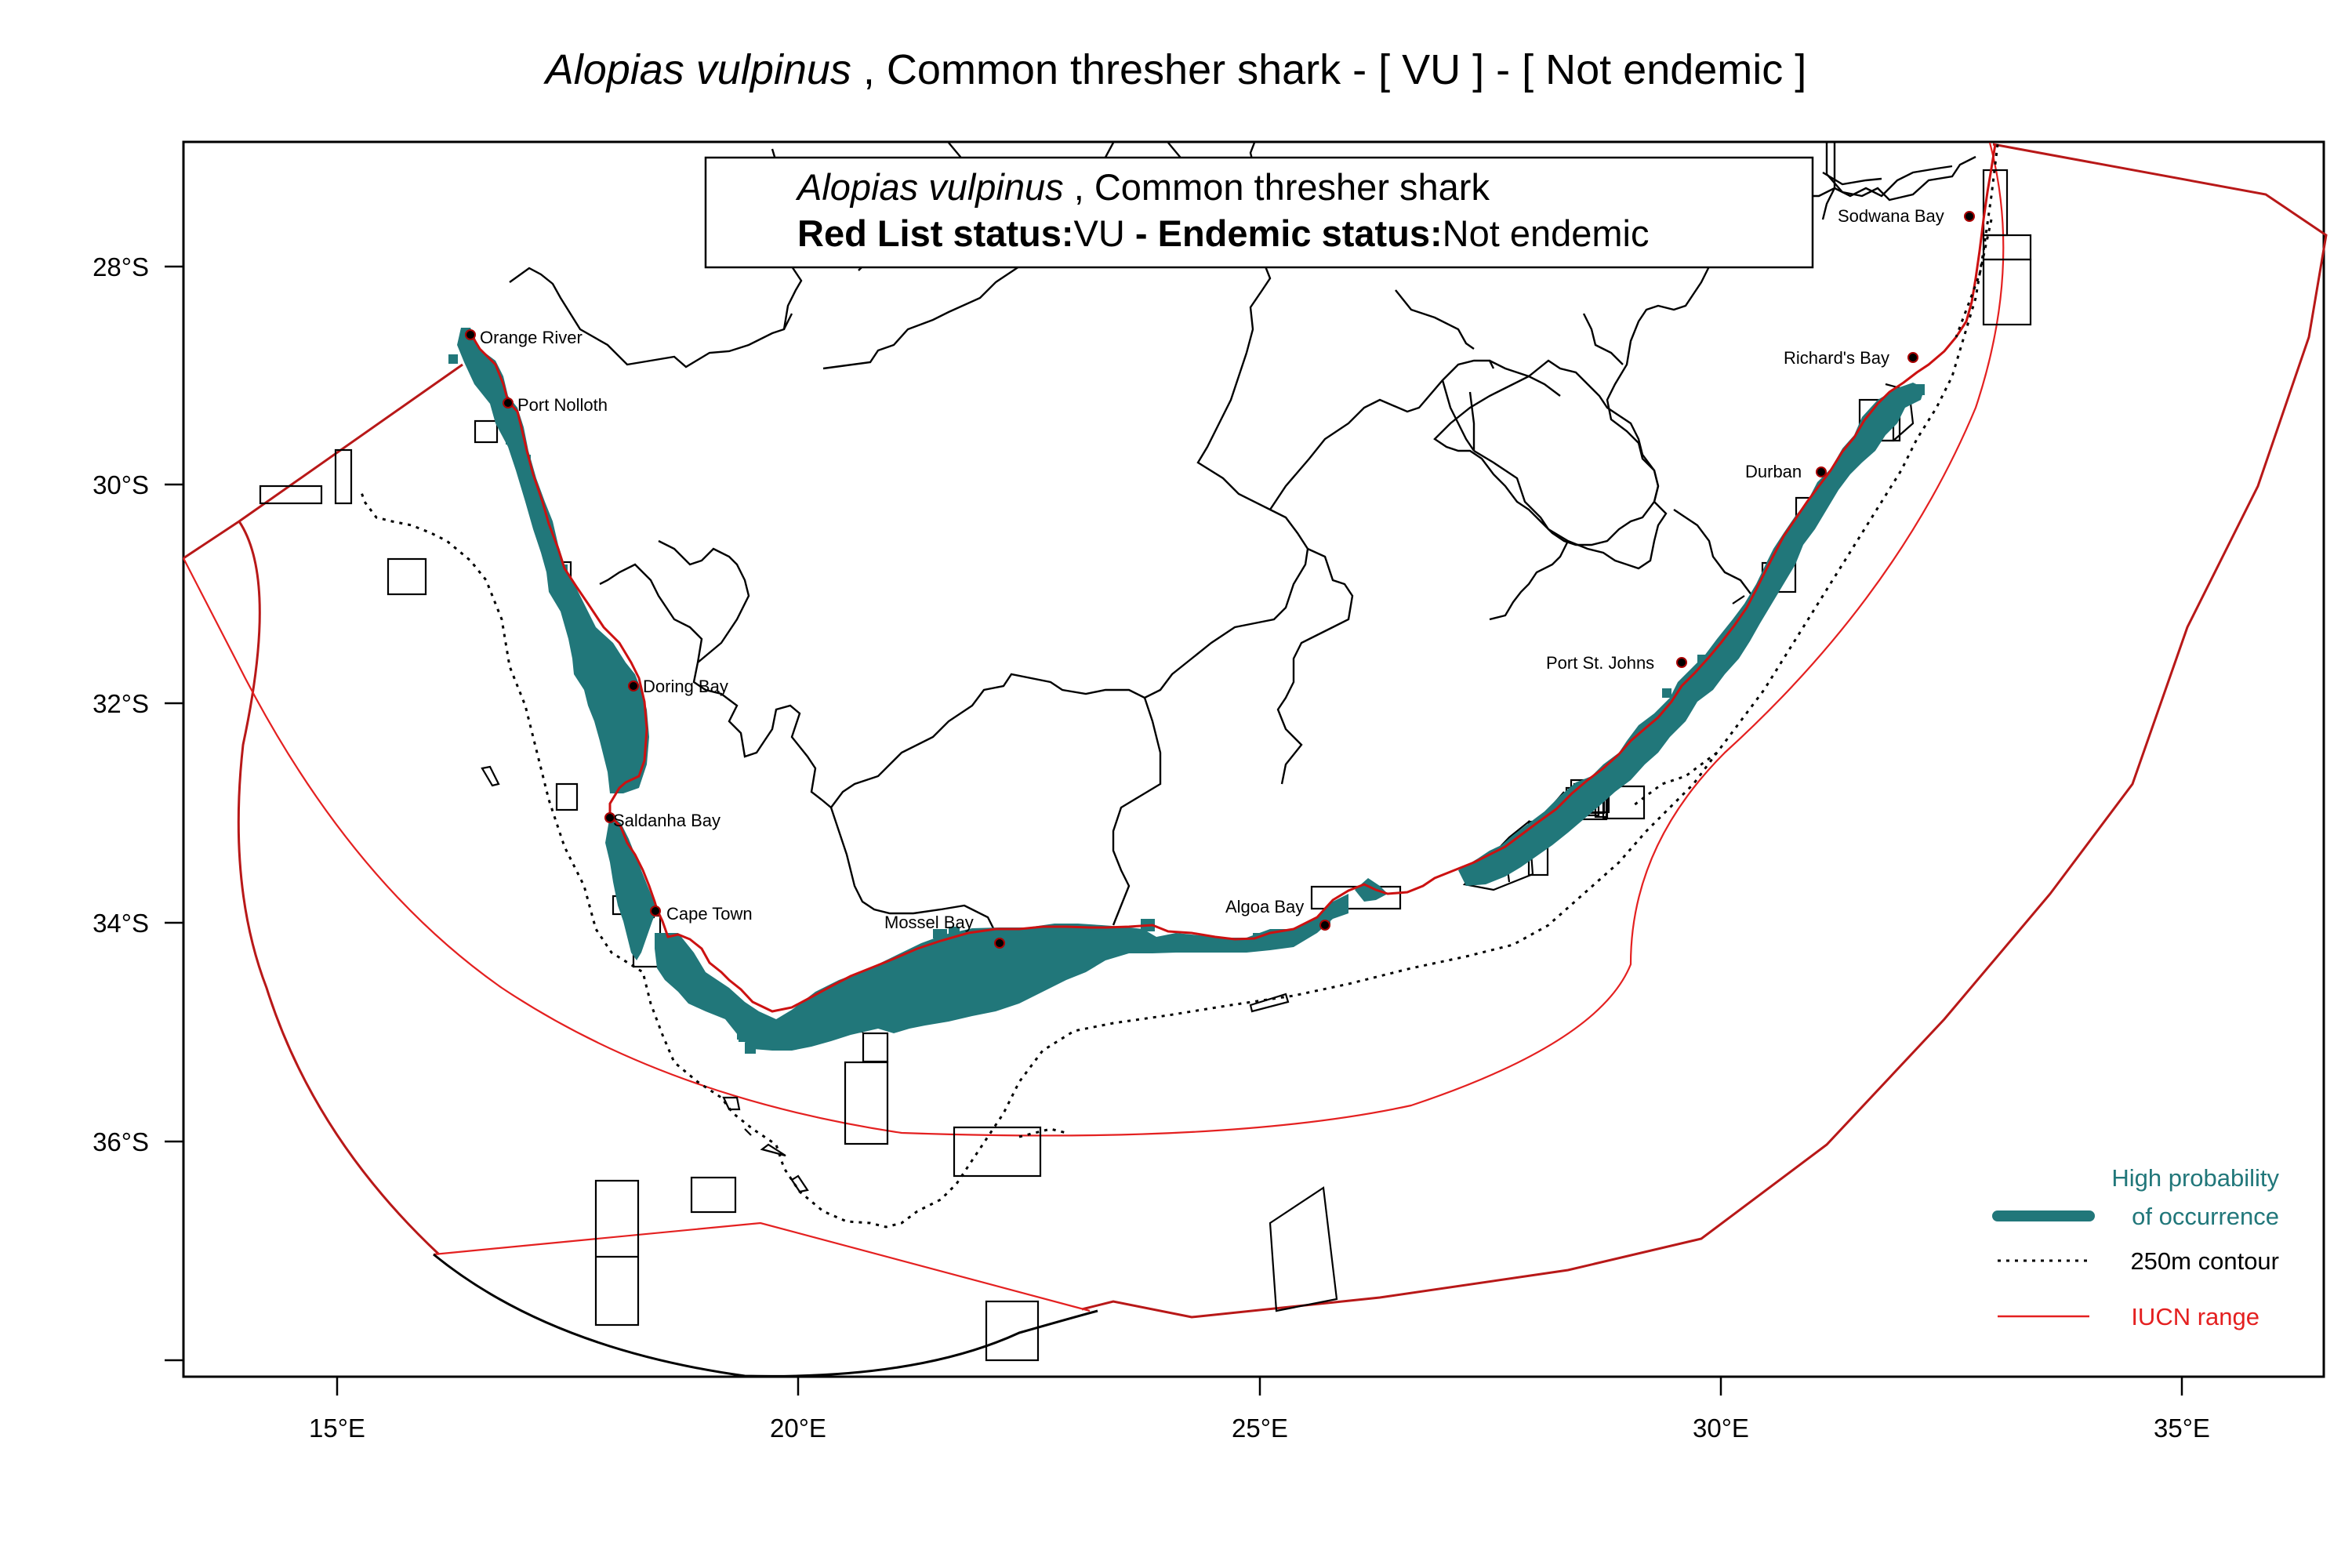 The width and height of the screenshot is (2352, 1568). I want to click on info-common: , Common thresher shark, so click(1277, 187).